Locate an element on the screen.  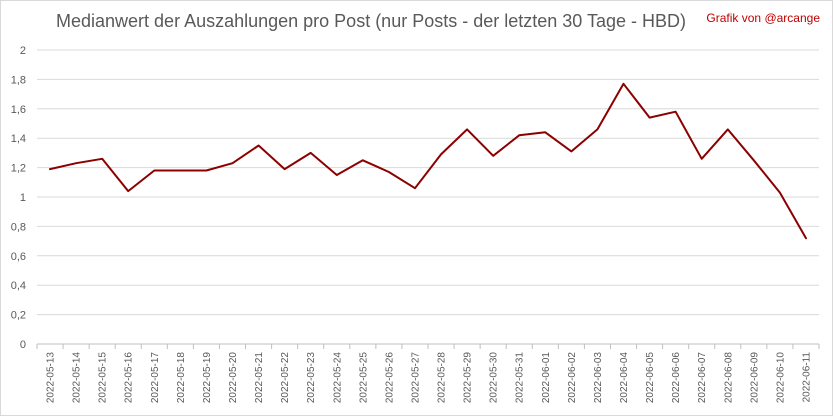
x-tick-label: 2022-05-25 is located at coordinates (363, 378).